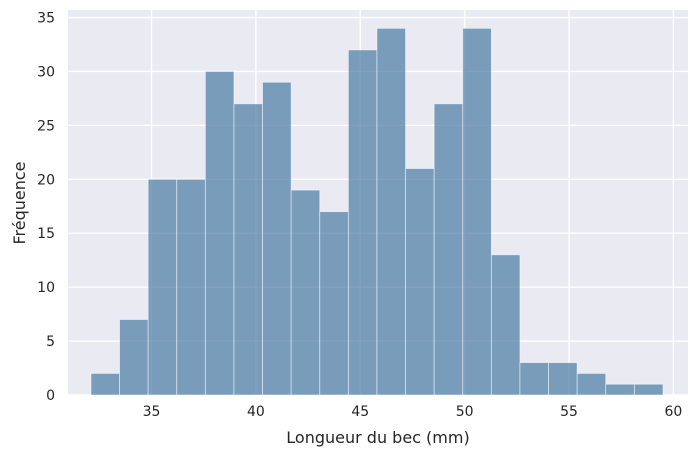 This screenshot has height=456, width=696. Describe the element at coordinates (46, 288) in the screenshot. I see `y-tick-label: 10` at that location.